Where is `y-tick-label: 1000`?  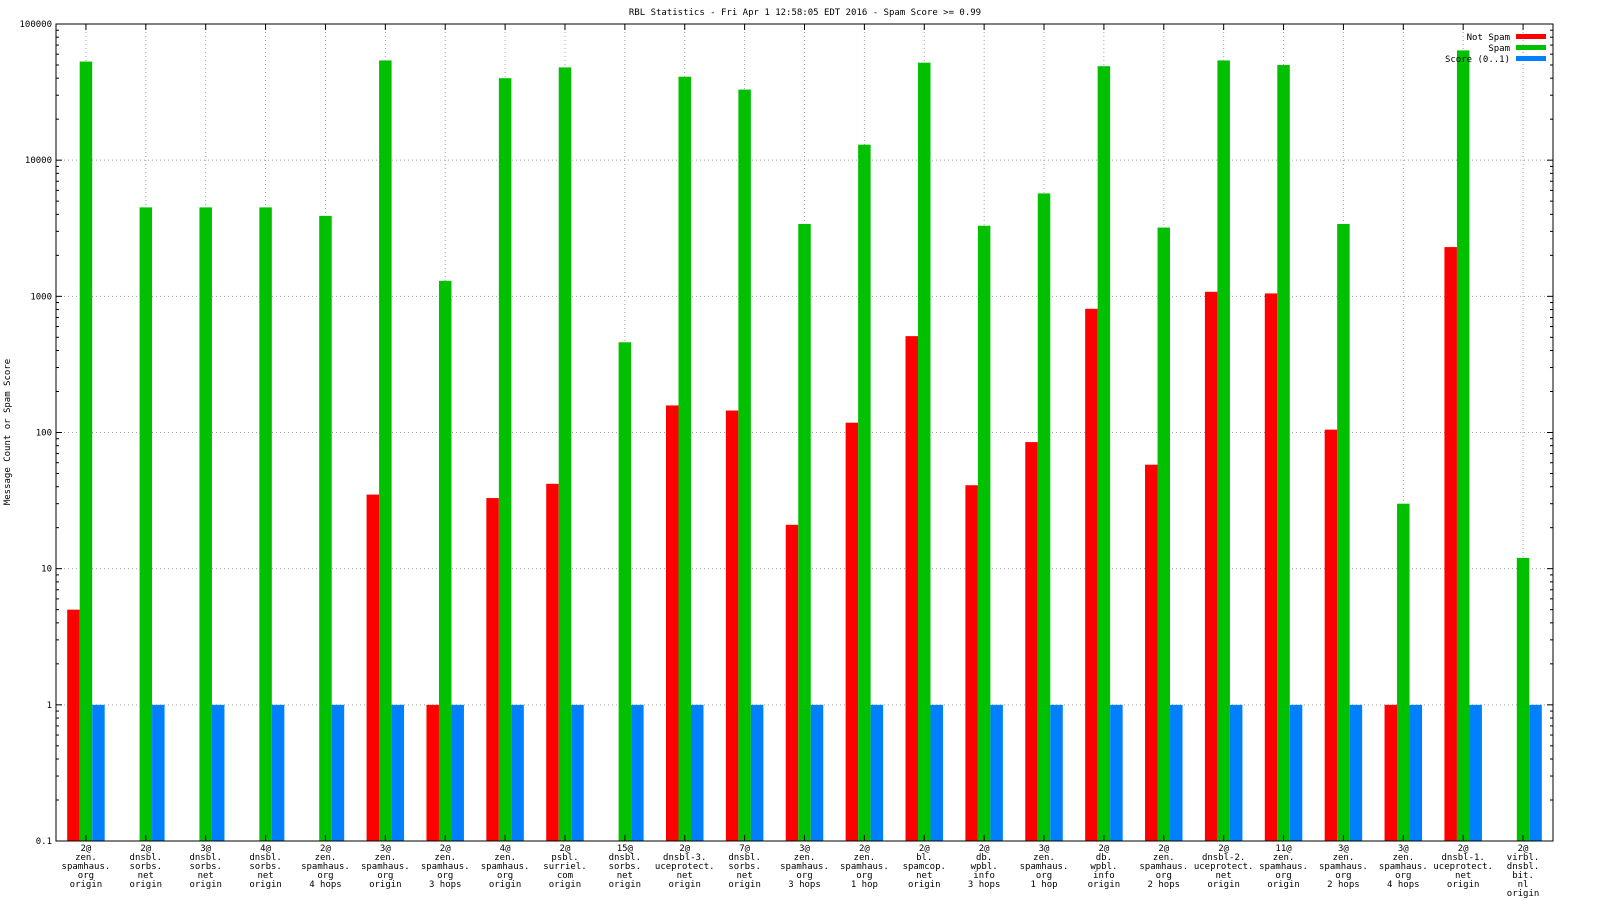 y-tick-label: 1000 is located at coordinates (41, 297).